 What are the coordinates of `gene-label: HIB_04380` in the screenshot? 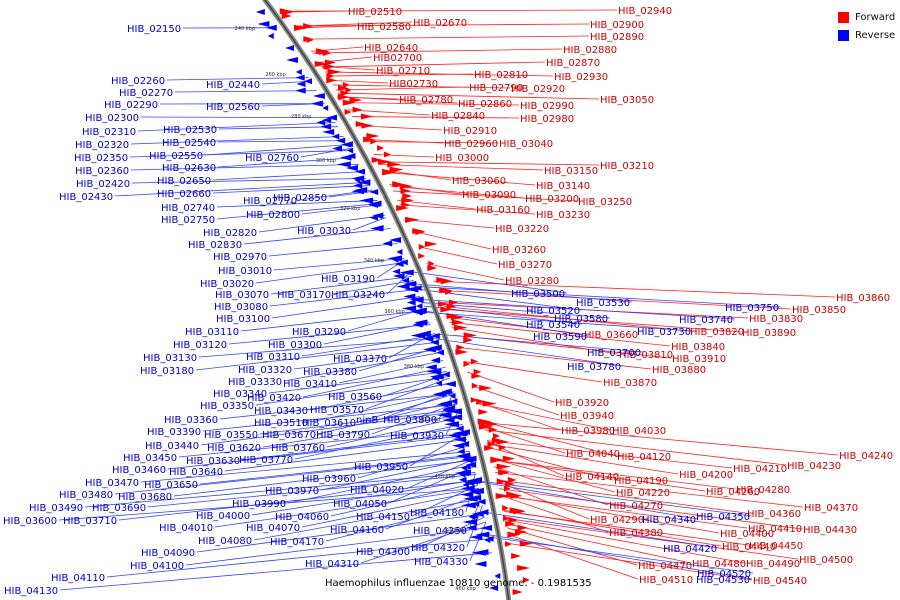 It's located at (636, 533).